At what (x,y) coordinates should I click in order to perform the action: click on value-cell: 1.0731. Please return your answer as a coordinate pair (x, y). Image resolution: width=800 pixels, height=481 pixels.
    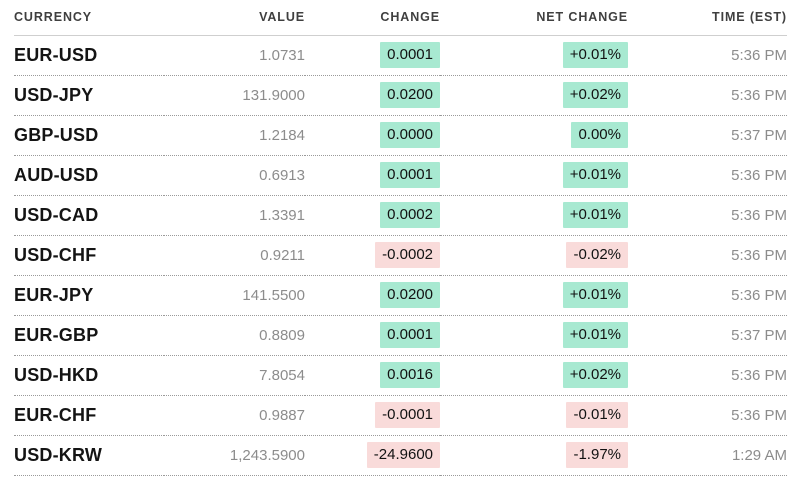
    Looking at the image, I should click on (234, 55).